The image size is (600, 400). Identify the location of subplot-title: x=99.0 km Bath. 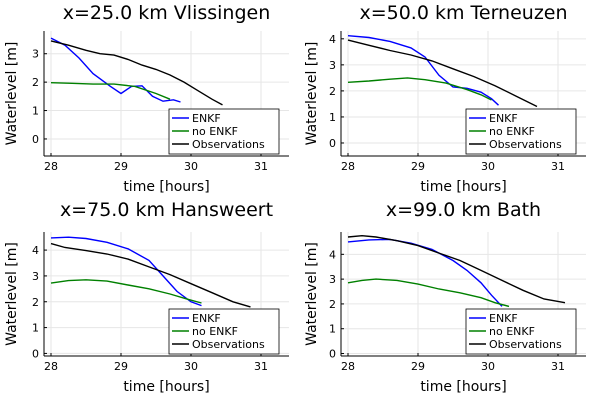
(463, 210).